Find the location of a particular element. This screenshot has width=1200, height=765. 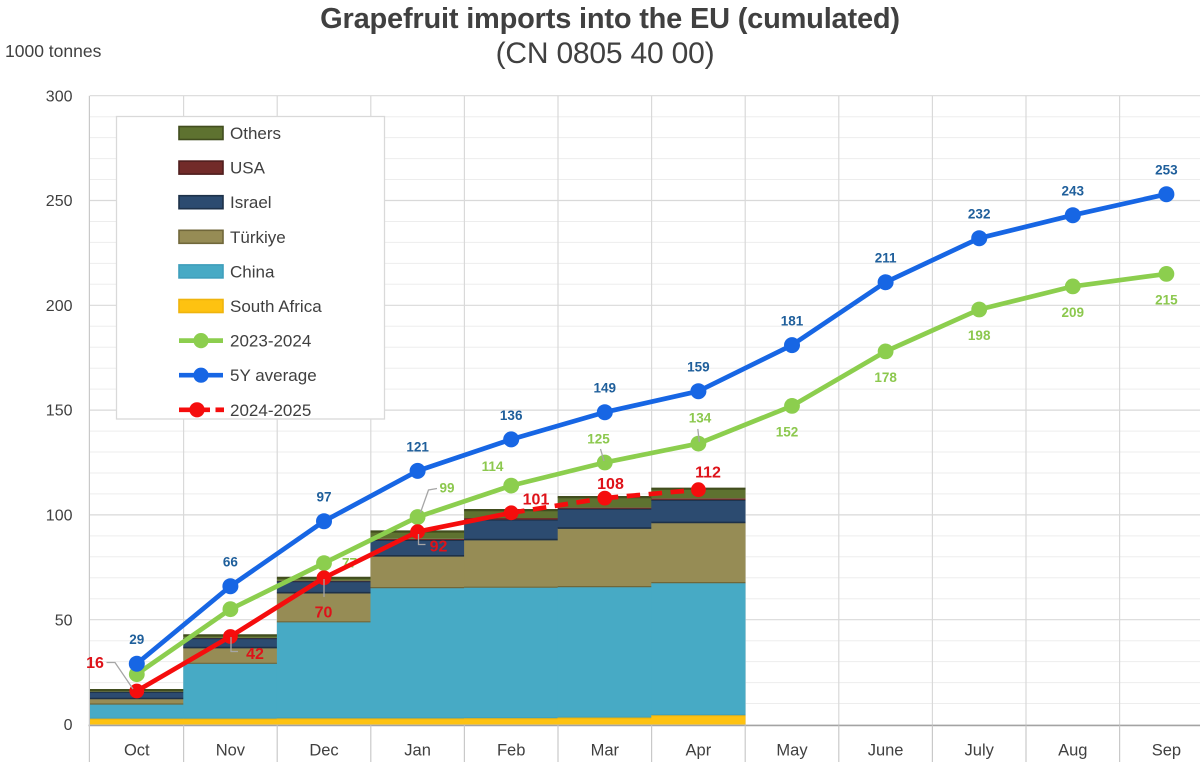

svg-text: 101 is located at coordinates (536, 499).